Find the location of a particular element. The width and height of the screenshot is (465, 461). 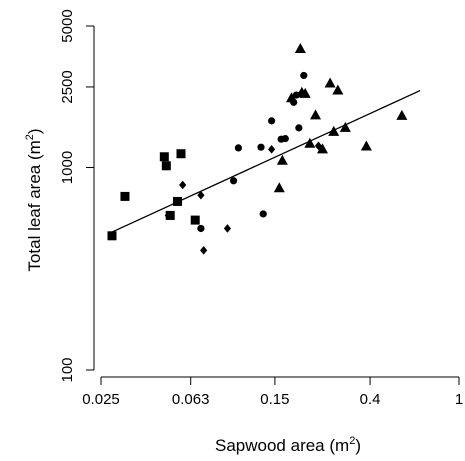

y-ticks: 100 1000 2500 5000 is located at coordinates (76, 196).